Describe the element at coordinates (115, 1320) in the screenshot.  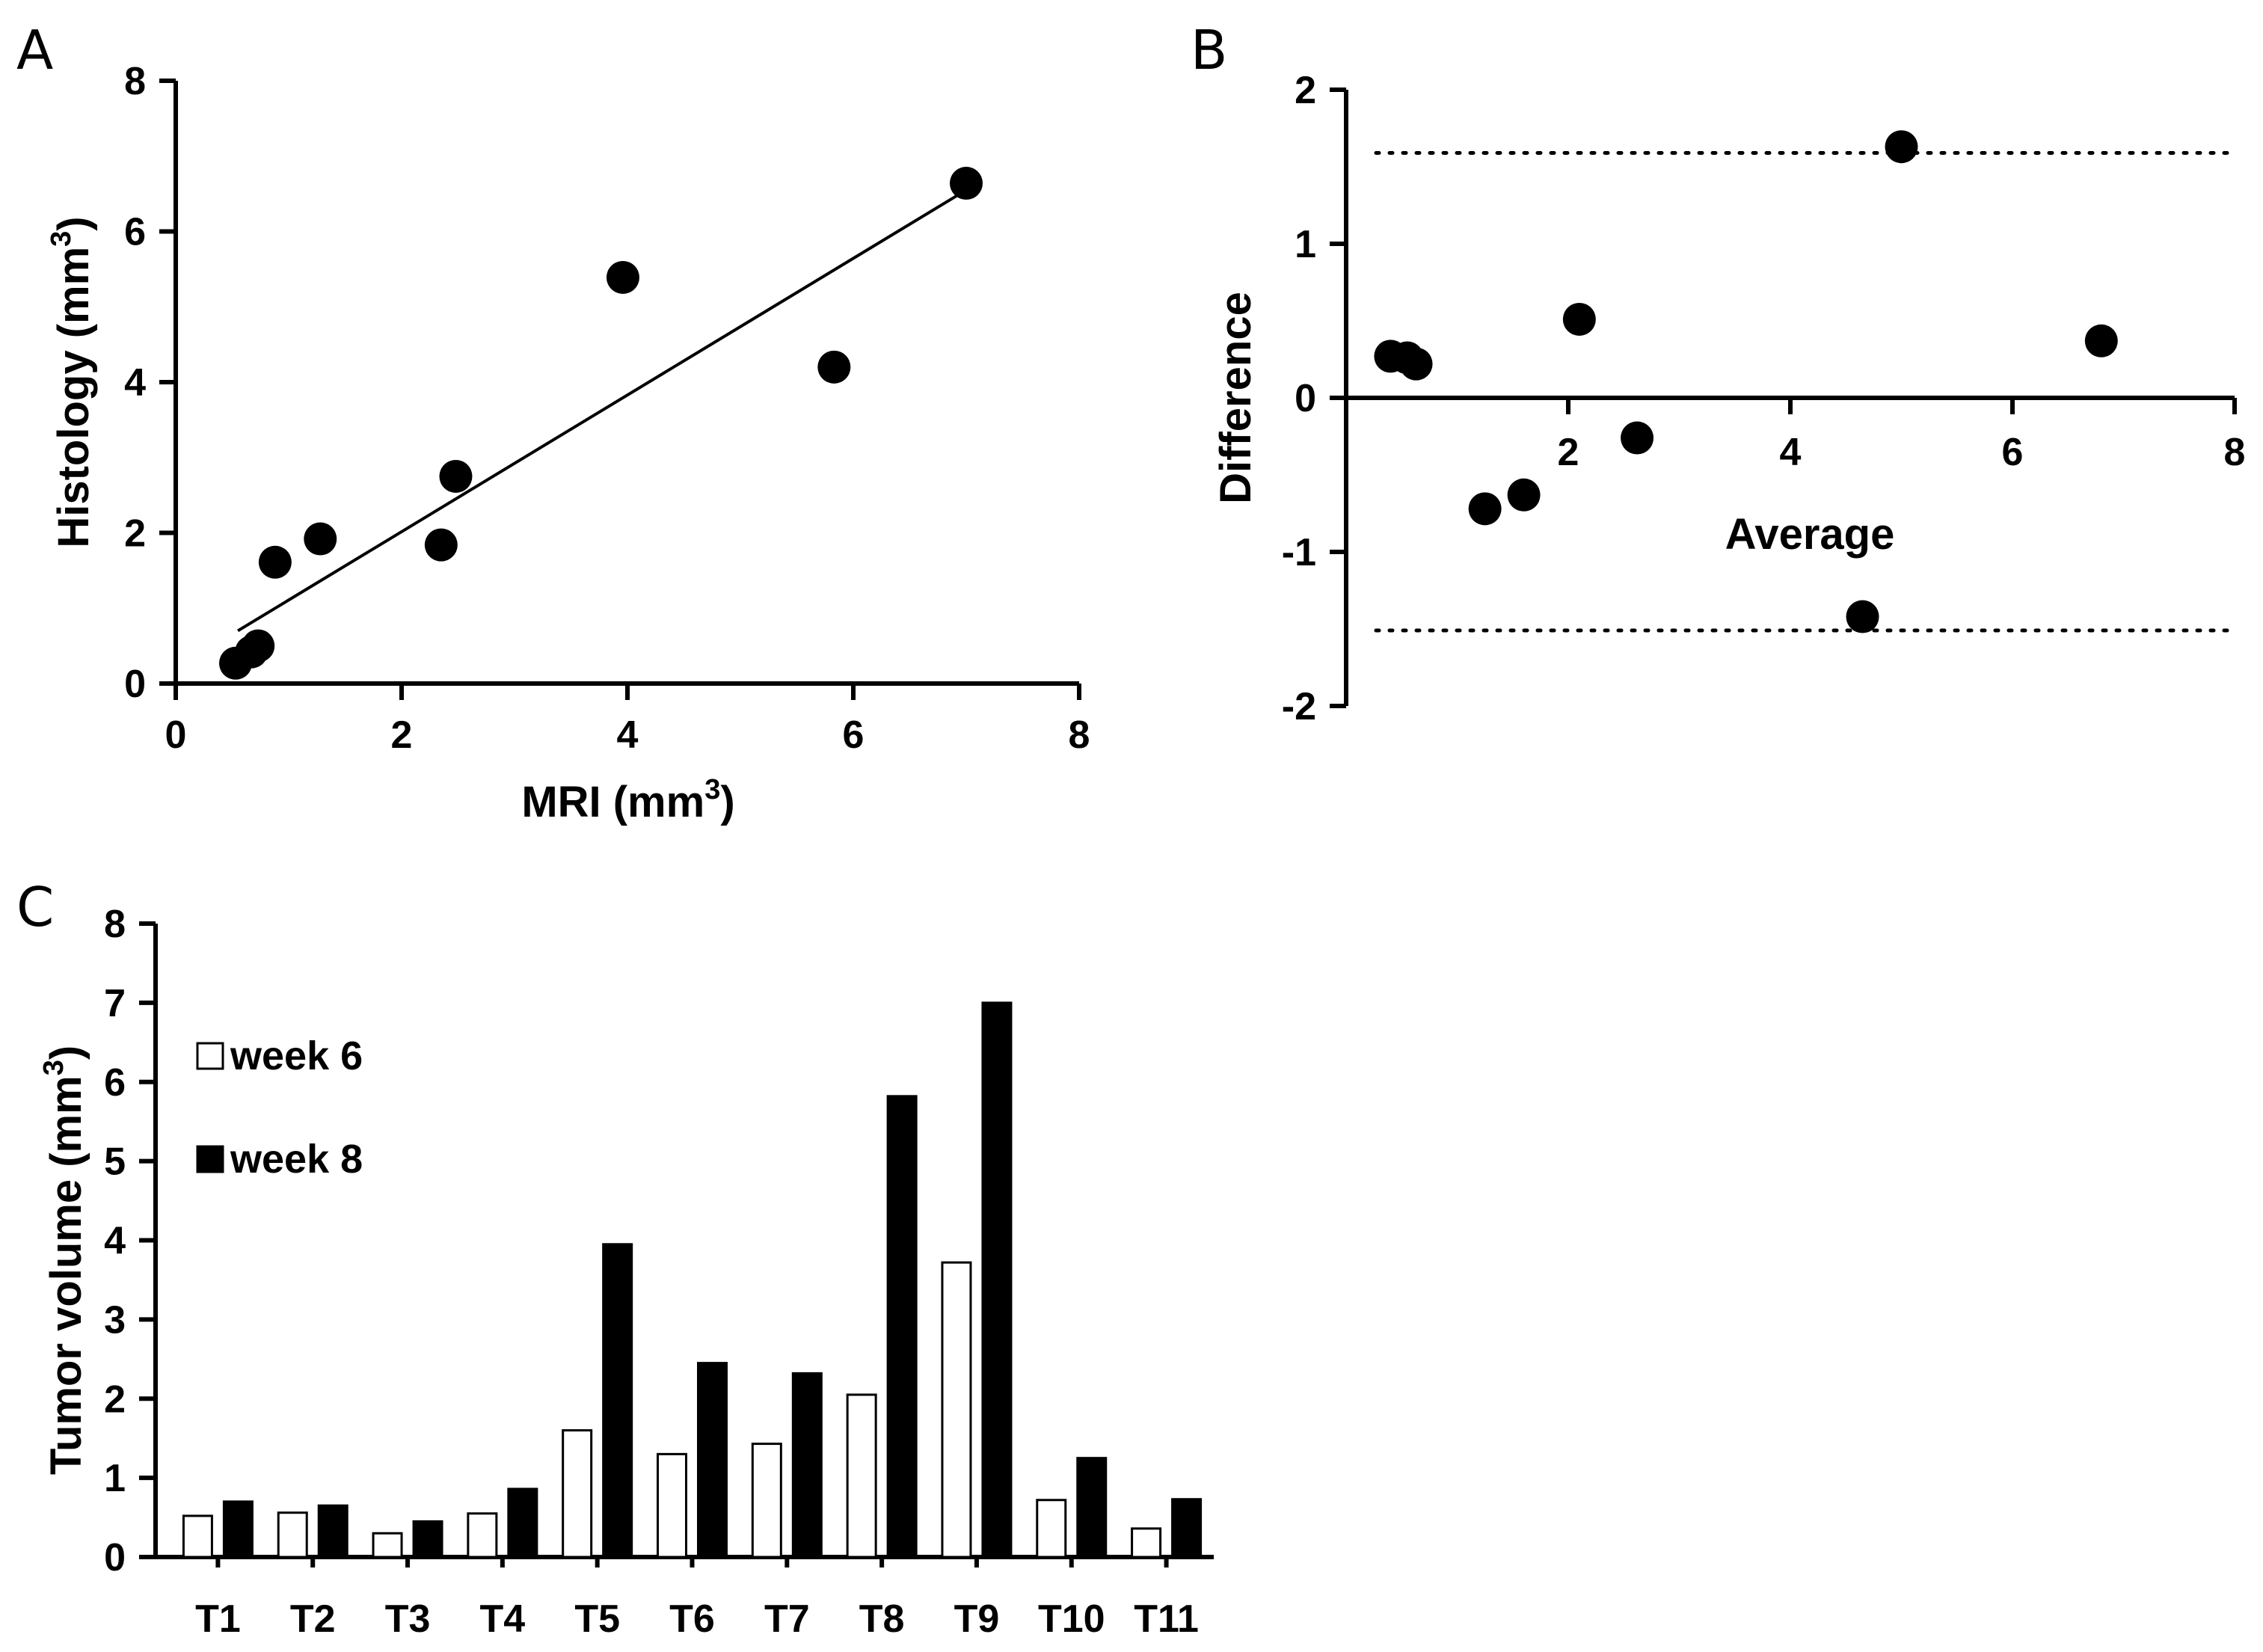
I see `panel-c-y-tick-label: 3` at that location.